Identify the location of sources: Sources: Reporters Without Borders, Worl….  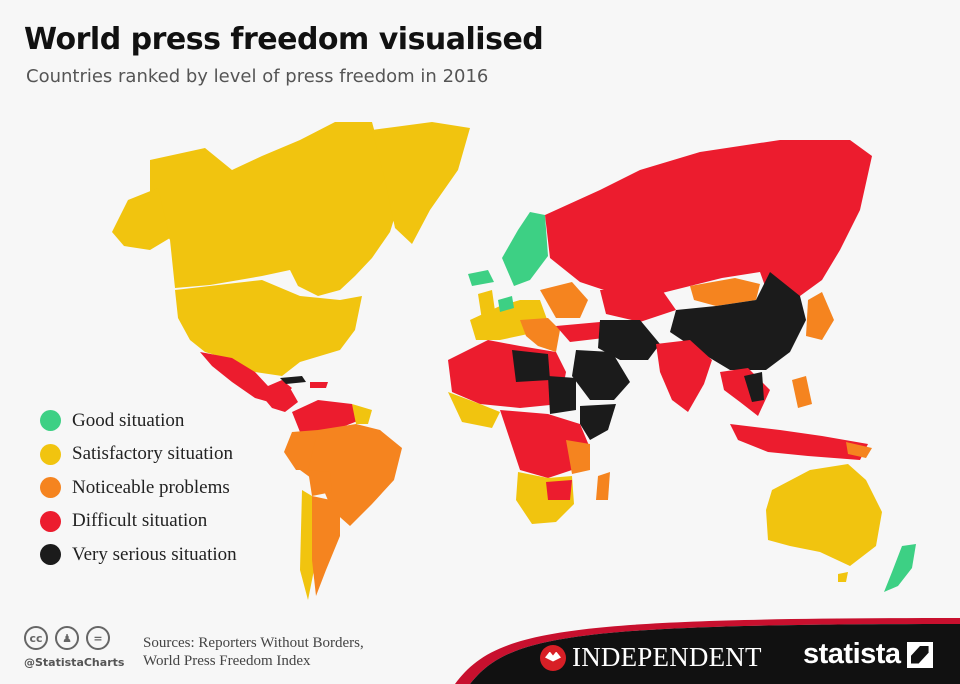
(293, 652).